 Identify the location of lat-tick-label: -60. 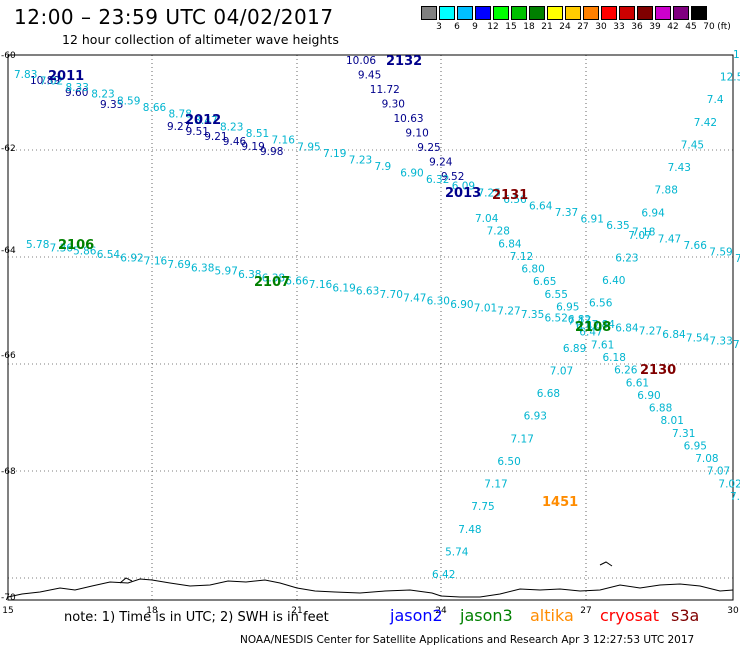
(8, 56).